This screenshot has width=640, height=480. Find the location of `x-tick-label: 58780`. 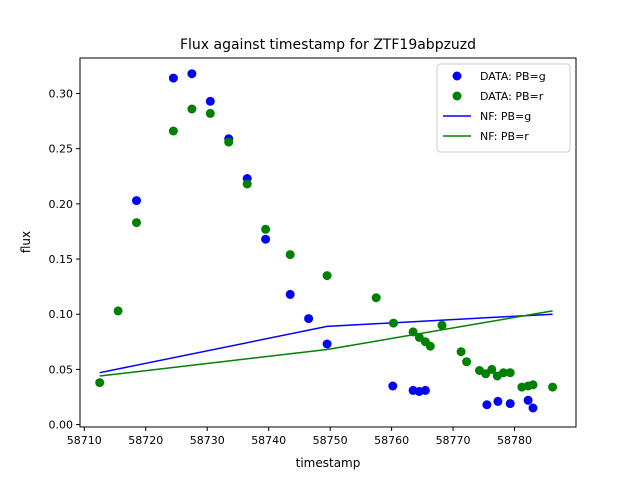

x-tick-label: 58780 is located at coordinates (514, 440).